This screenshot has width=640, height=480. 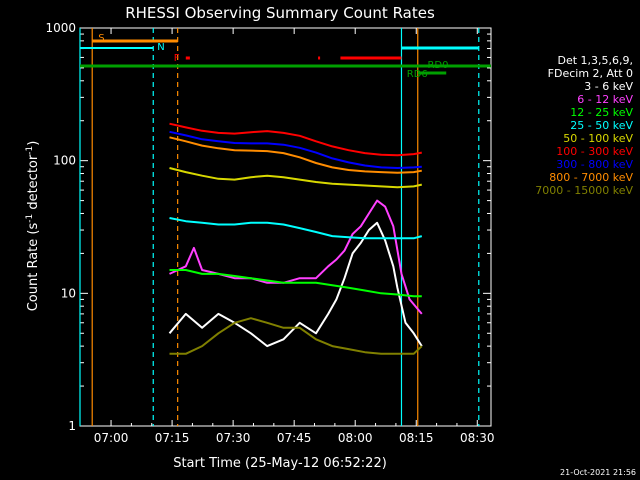 What do you see at coordinates (608, 86) in the screenshot?
I see `legend-entry: 3 - 6 keV` at bounding box center [608, 86].